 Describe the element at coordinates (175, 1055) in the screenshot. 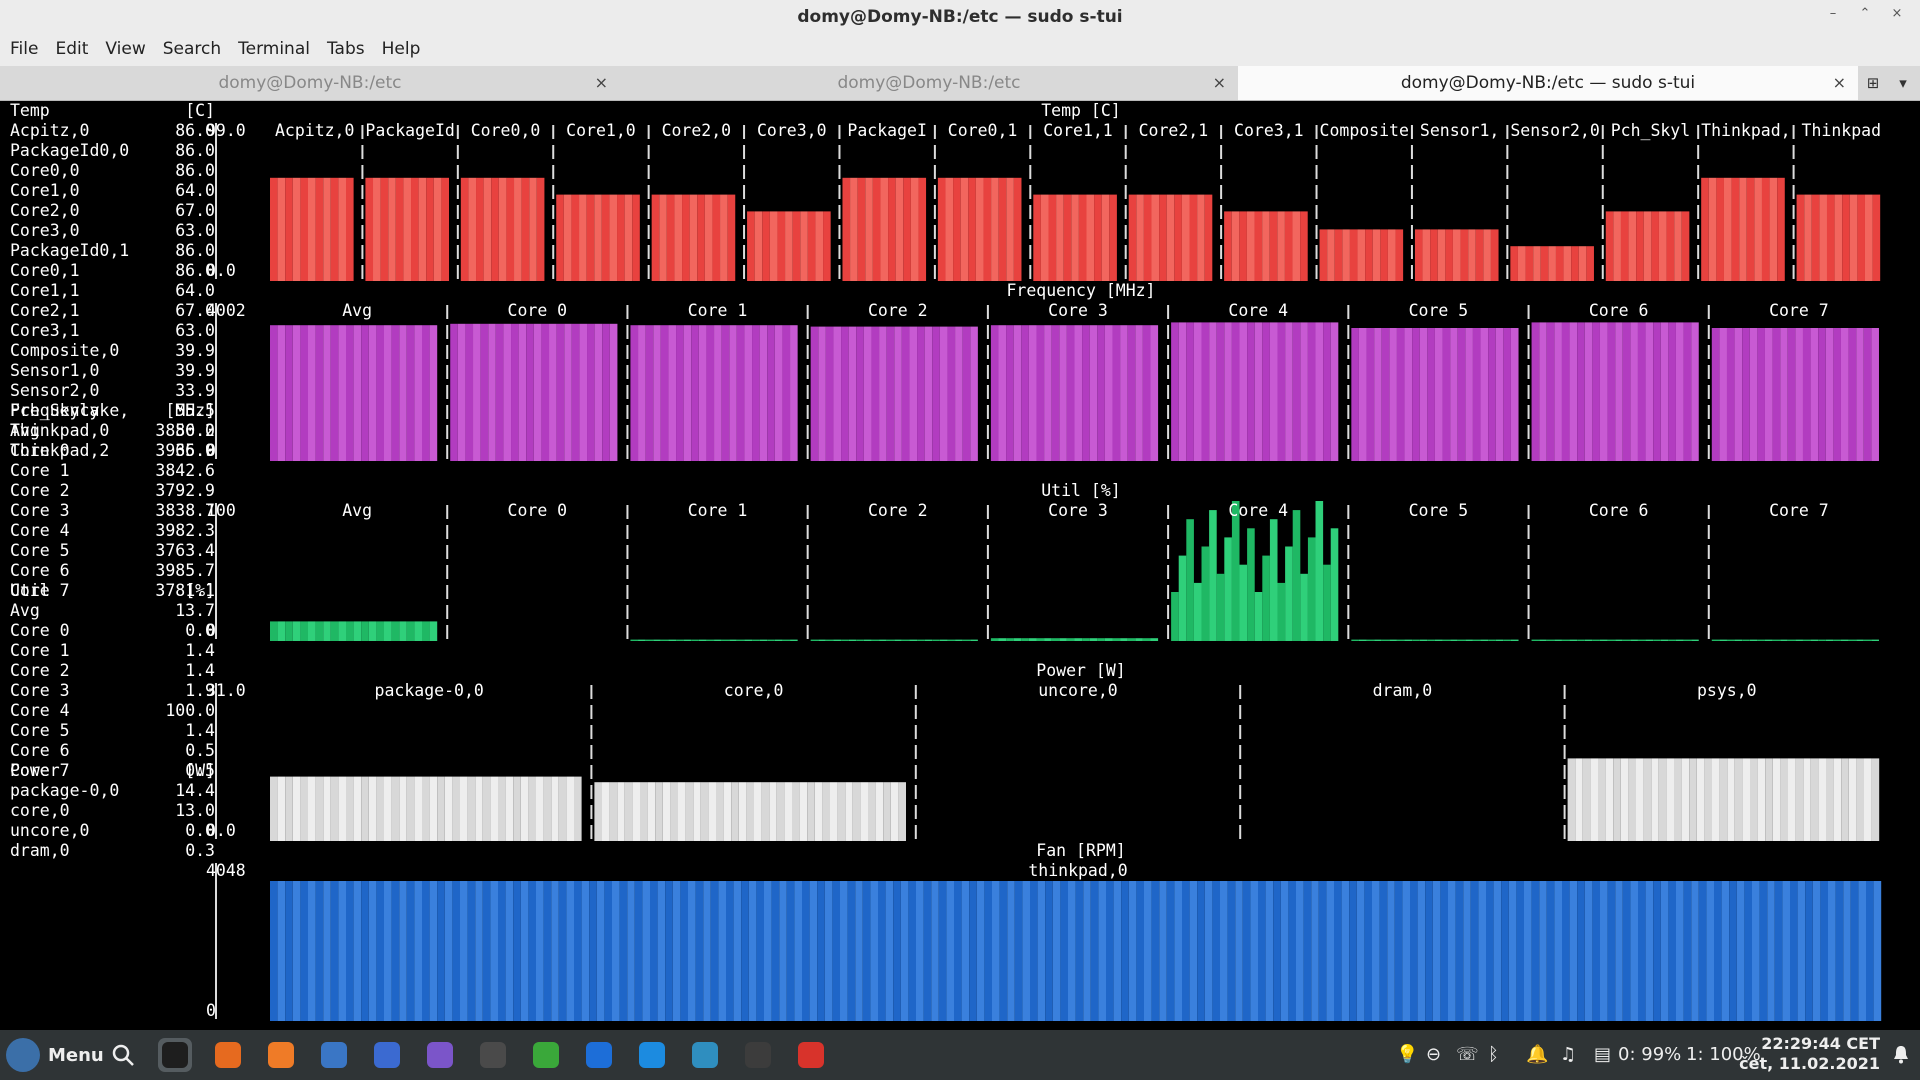

I see `terminal-app-icon` at that location.